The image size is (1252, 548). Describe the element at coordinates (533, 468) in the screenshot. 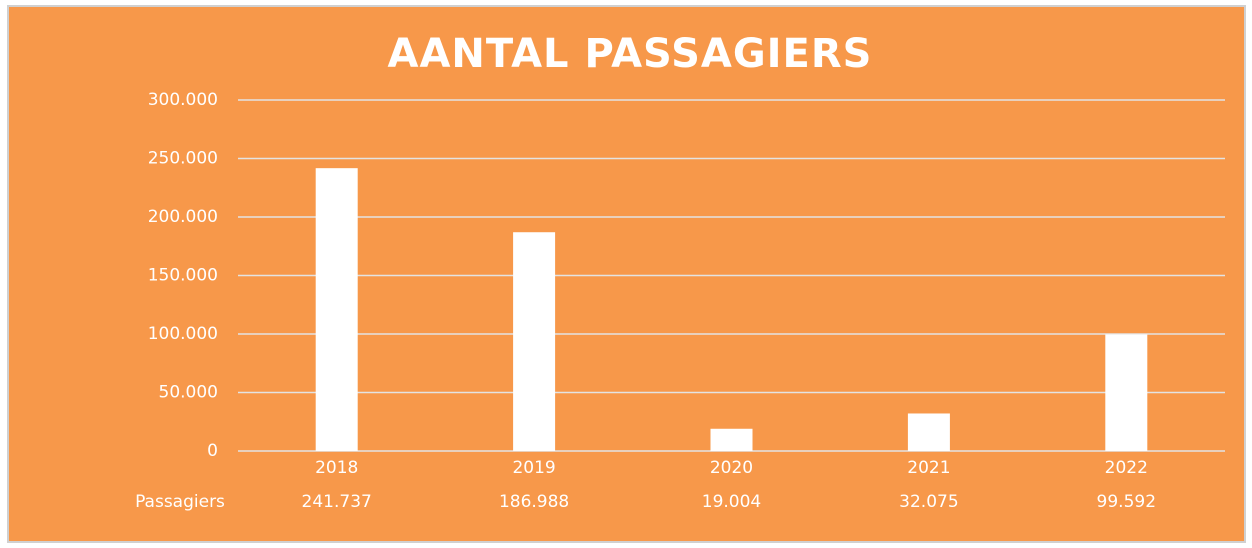

I see `x-tick-label: 2019` at that location.